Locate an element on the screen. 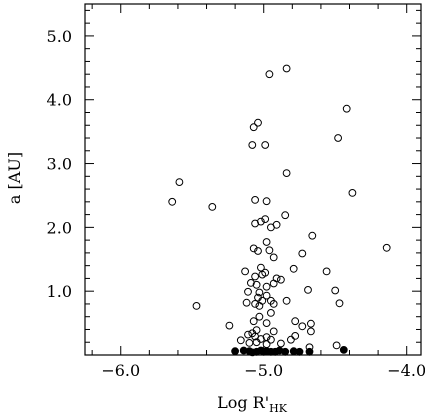 The height and width of the screenshot is (414, 425). x-tick-label: −4.0 is located at coordinates (406, 370).